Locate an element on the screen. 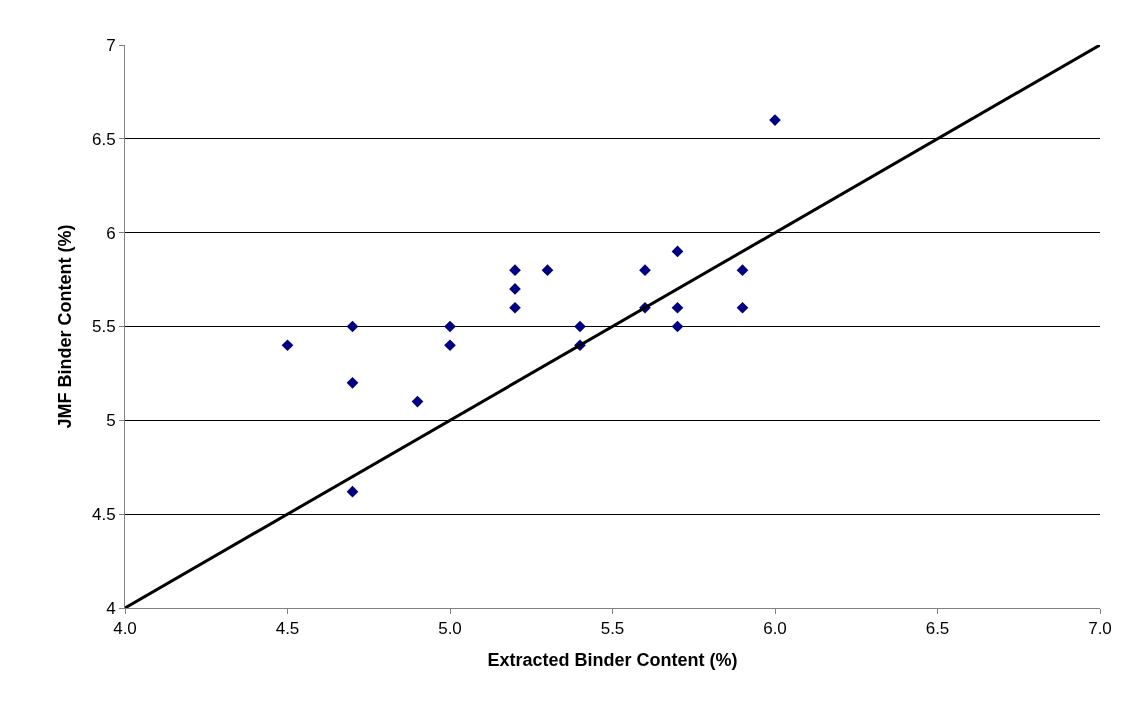 This screenshot has width=1135, height=728. x-tick-label: 6.5 is located at coordinates (937, 629).